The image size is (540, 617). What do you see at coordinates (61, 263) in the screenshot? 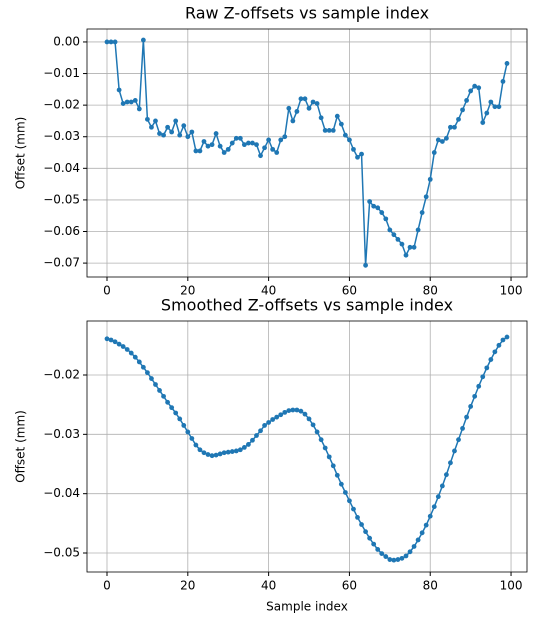
I see `y-tick-label: −0.07` at bounding box center [61, 263].